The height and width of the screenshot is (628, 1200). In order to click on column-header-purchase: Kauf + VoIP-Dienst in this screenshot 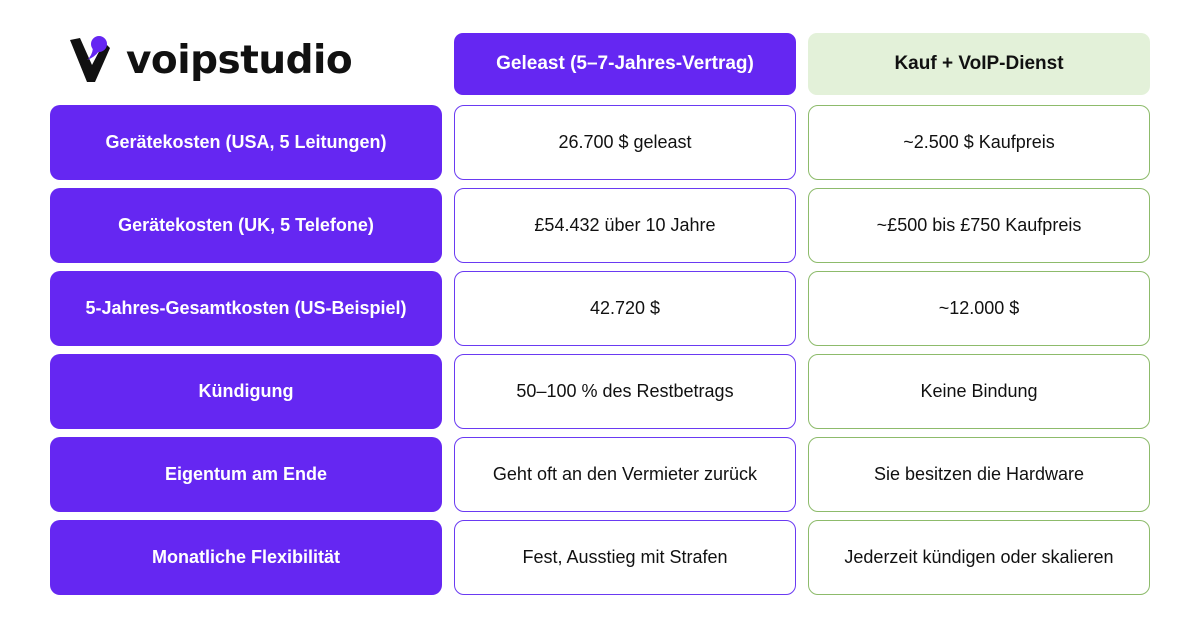, I will do `click(979, 64)`.